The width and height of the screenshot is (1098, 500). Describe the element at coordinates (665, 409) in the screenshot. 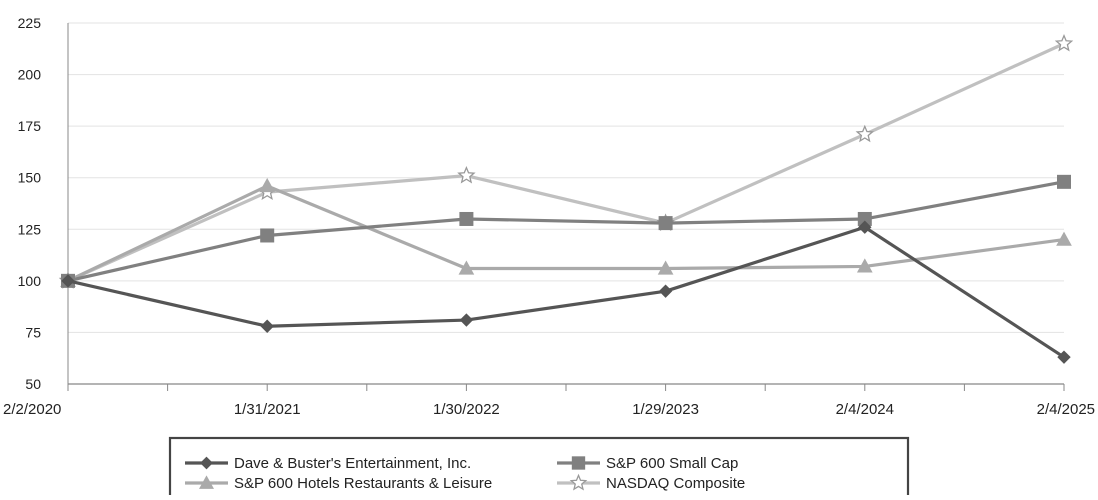

I see `x-tick-label: 1/29/2023` at that location.